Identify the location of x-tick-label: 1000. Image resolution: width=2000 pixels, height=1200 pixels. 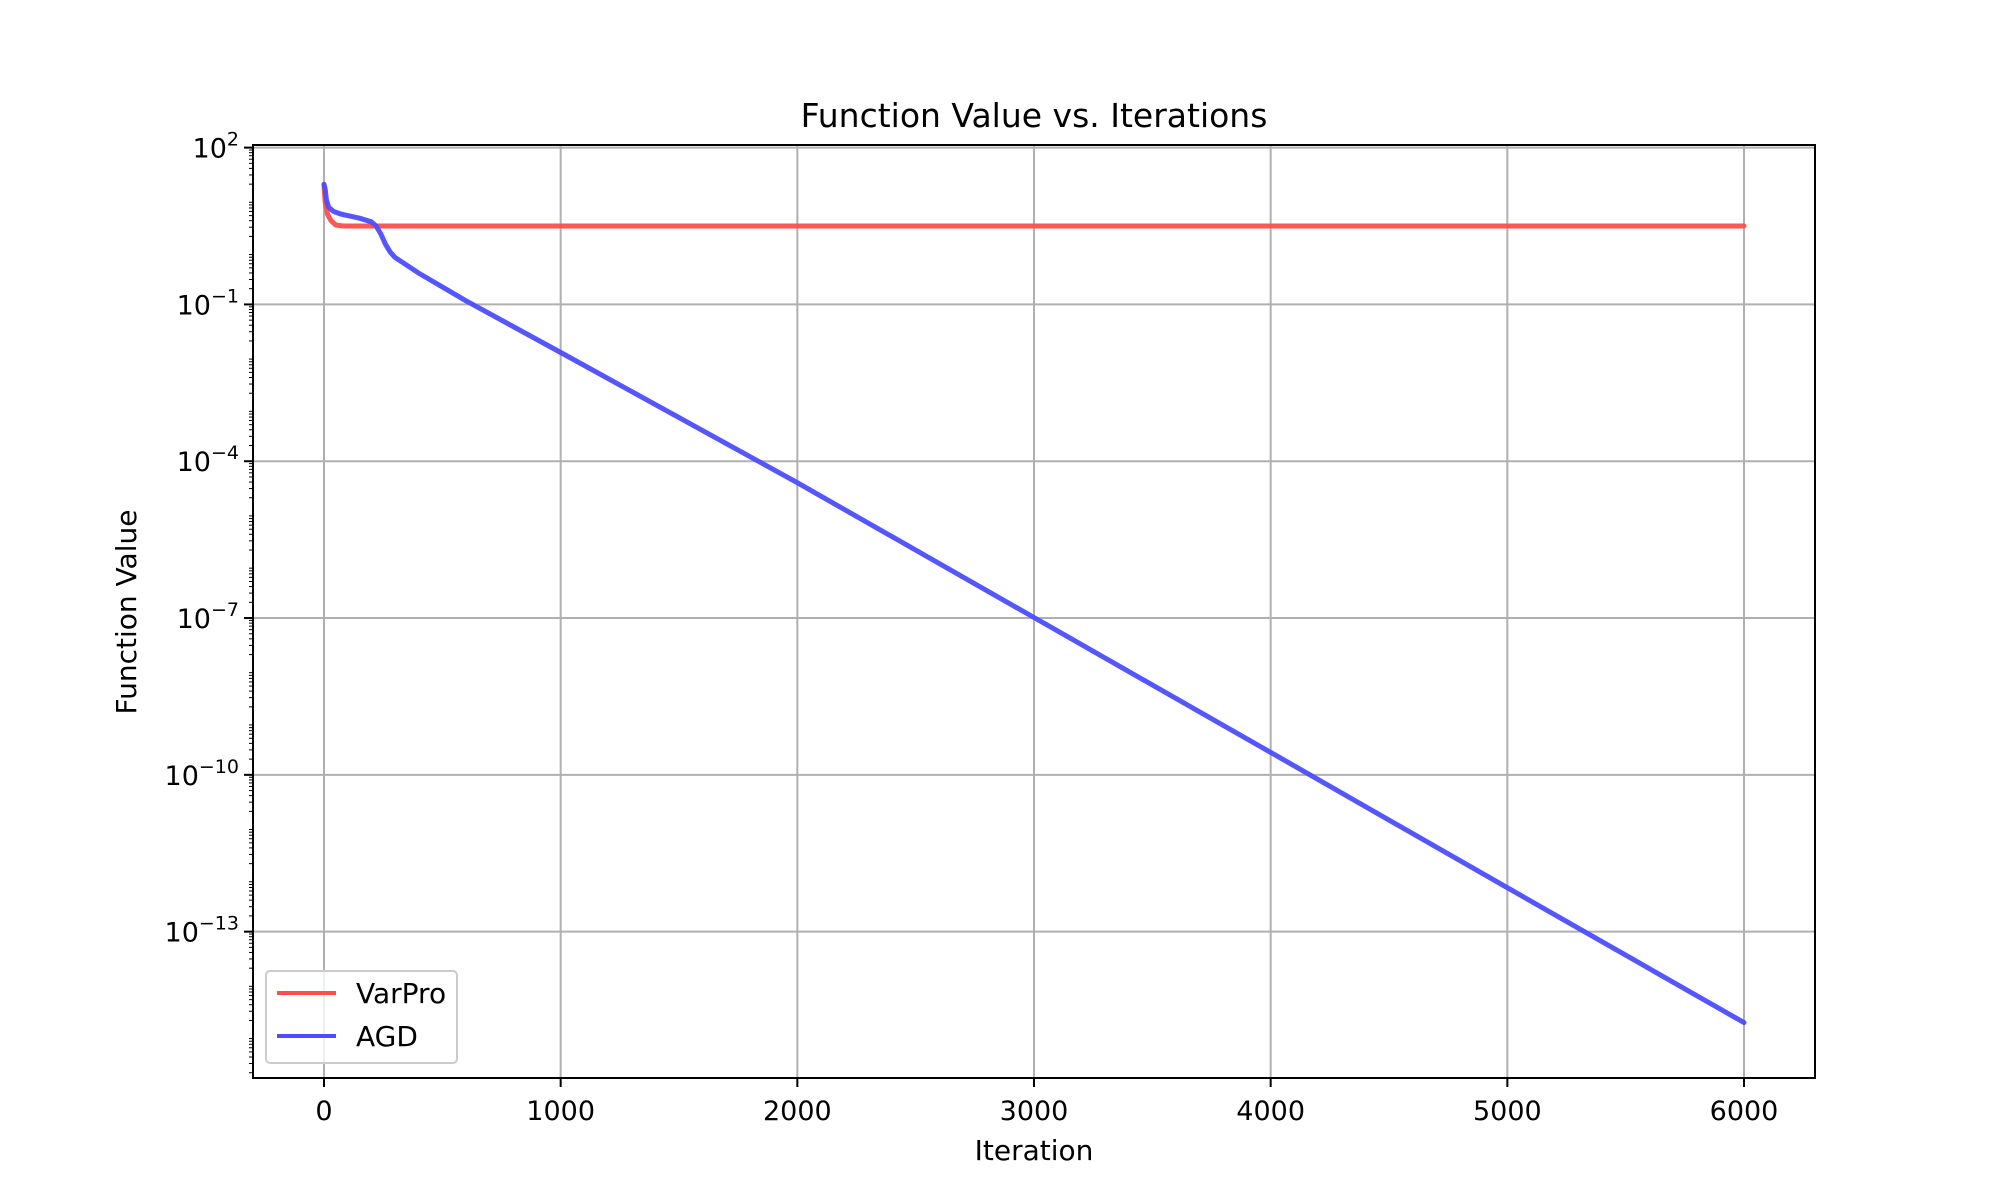
(560, 1111).